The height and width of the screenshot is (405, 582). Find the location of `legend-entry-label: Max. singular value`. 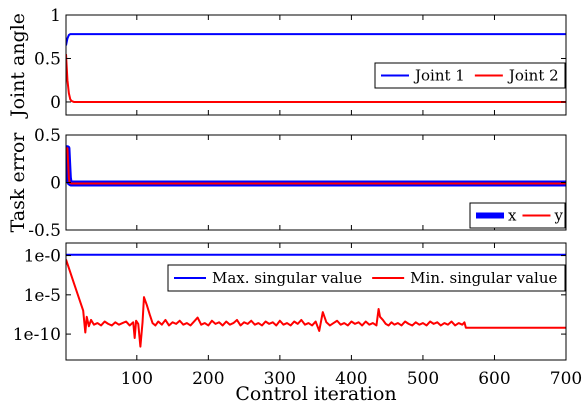

legend-entry-label: Max. singular value is located at coordinates (287, 278).